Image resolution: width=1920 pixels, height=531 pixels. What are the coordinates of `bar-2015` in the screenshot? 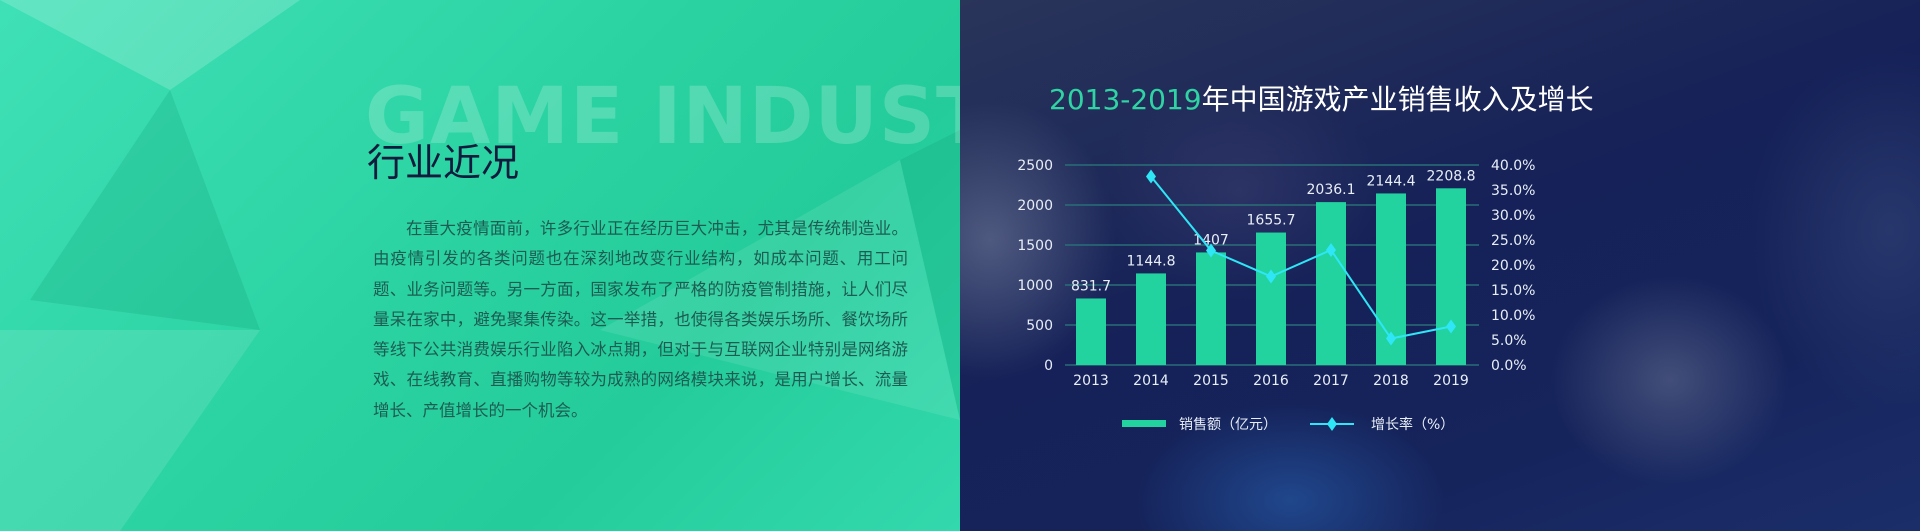 It's located at (1211, 308).